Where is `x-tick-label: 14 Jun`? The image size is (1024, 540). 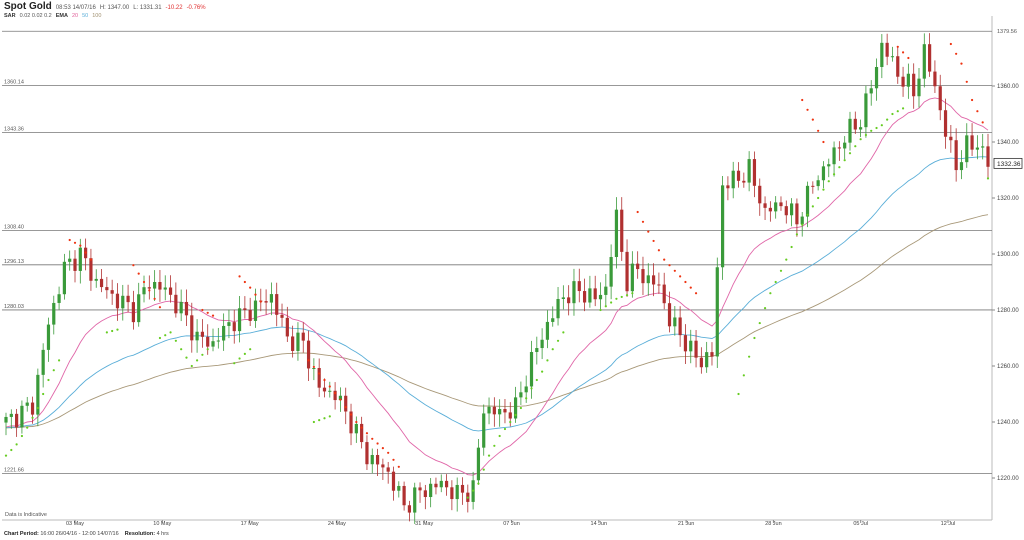
x-tick-label: 14 Jun is located at coordinates (599, 524).